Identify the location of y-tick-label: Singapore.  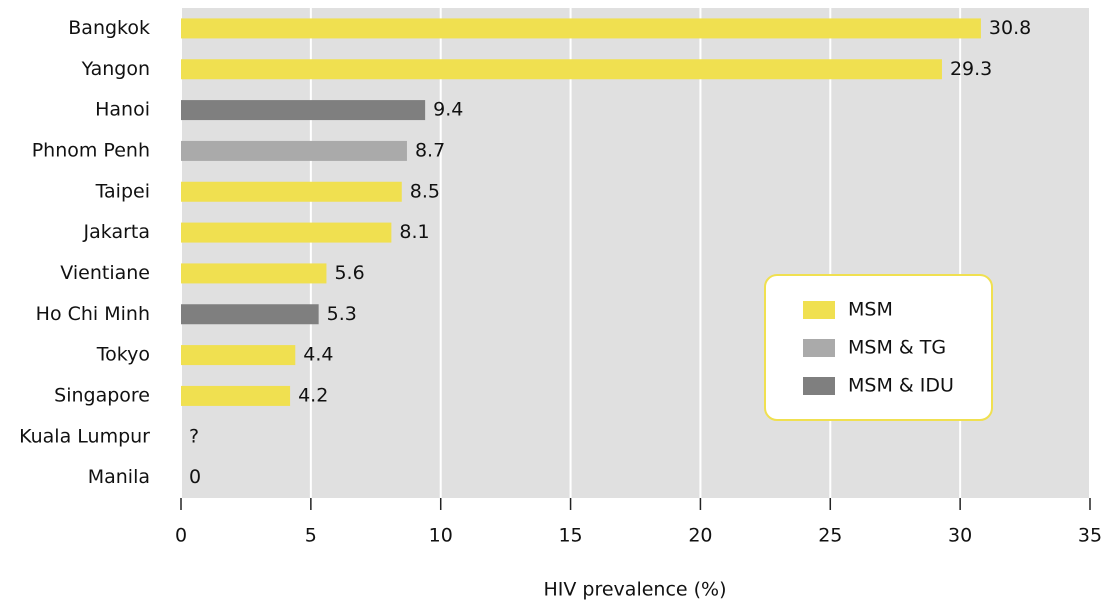
(102, 395).